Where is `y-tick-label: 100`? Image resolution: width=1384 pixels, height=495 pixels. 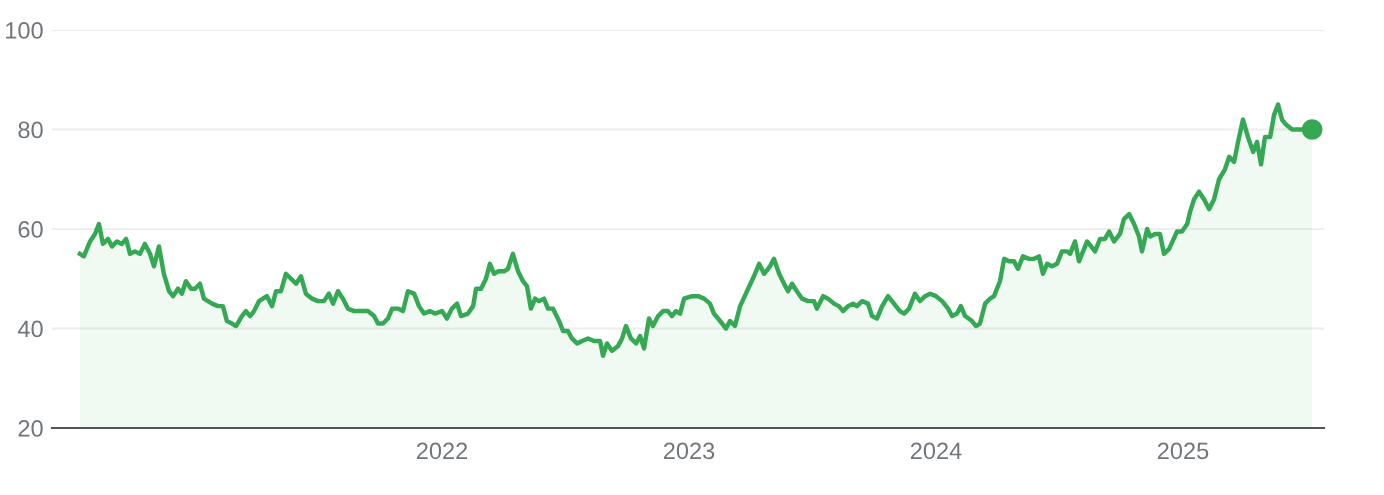 y-tick-label: 100 is located at coordinates (24, 30).